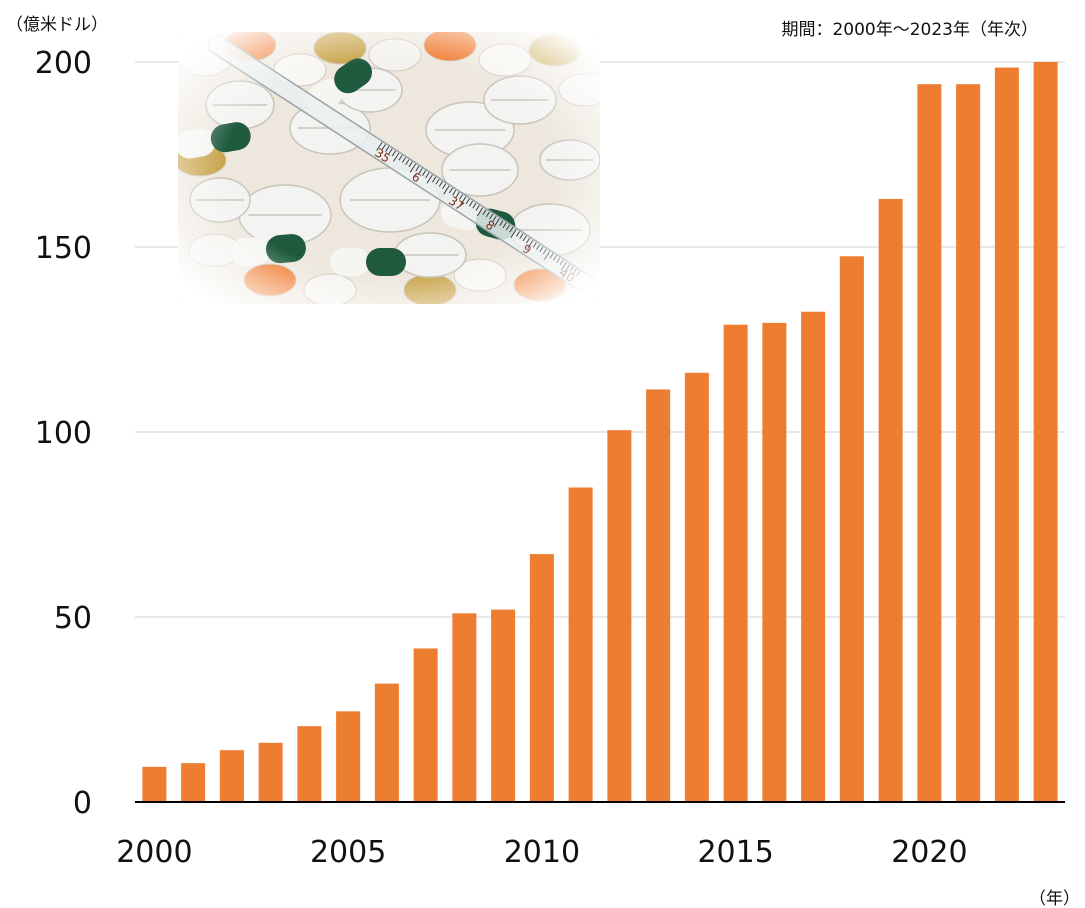 The image size is (1085, 908). Describe the element at coordinates (968, 443) in the screenshot. I see `bar-2021` at that location.